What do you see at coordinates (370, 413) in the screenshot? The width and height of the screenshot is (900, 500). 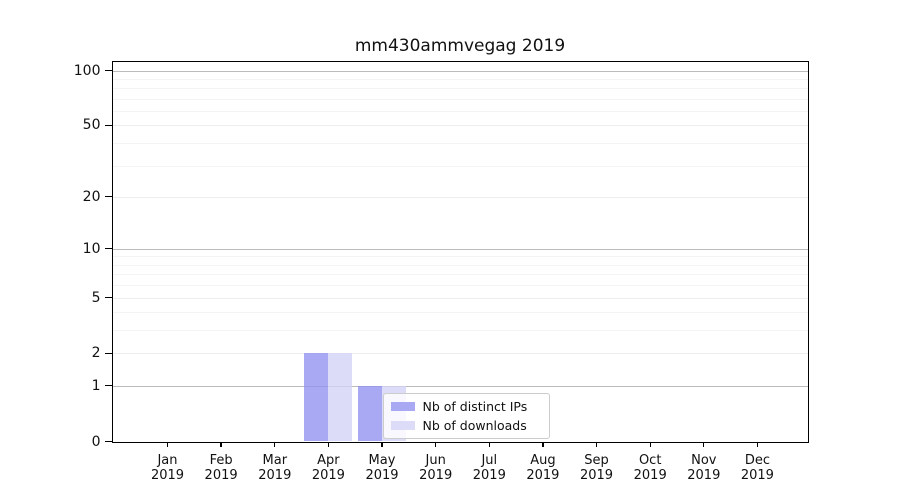 I see `bar-may-distinct-ips` at bounding box center [370, 413].